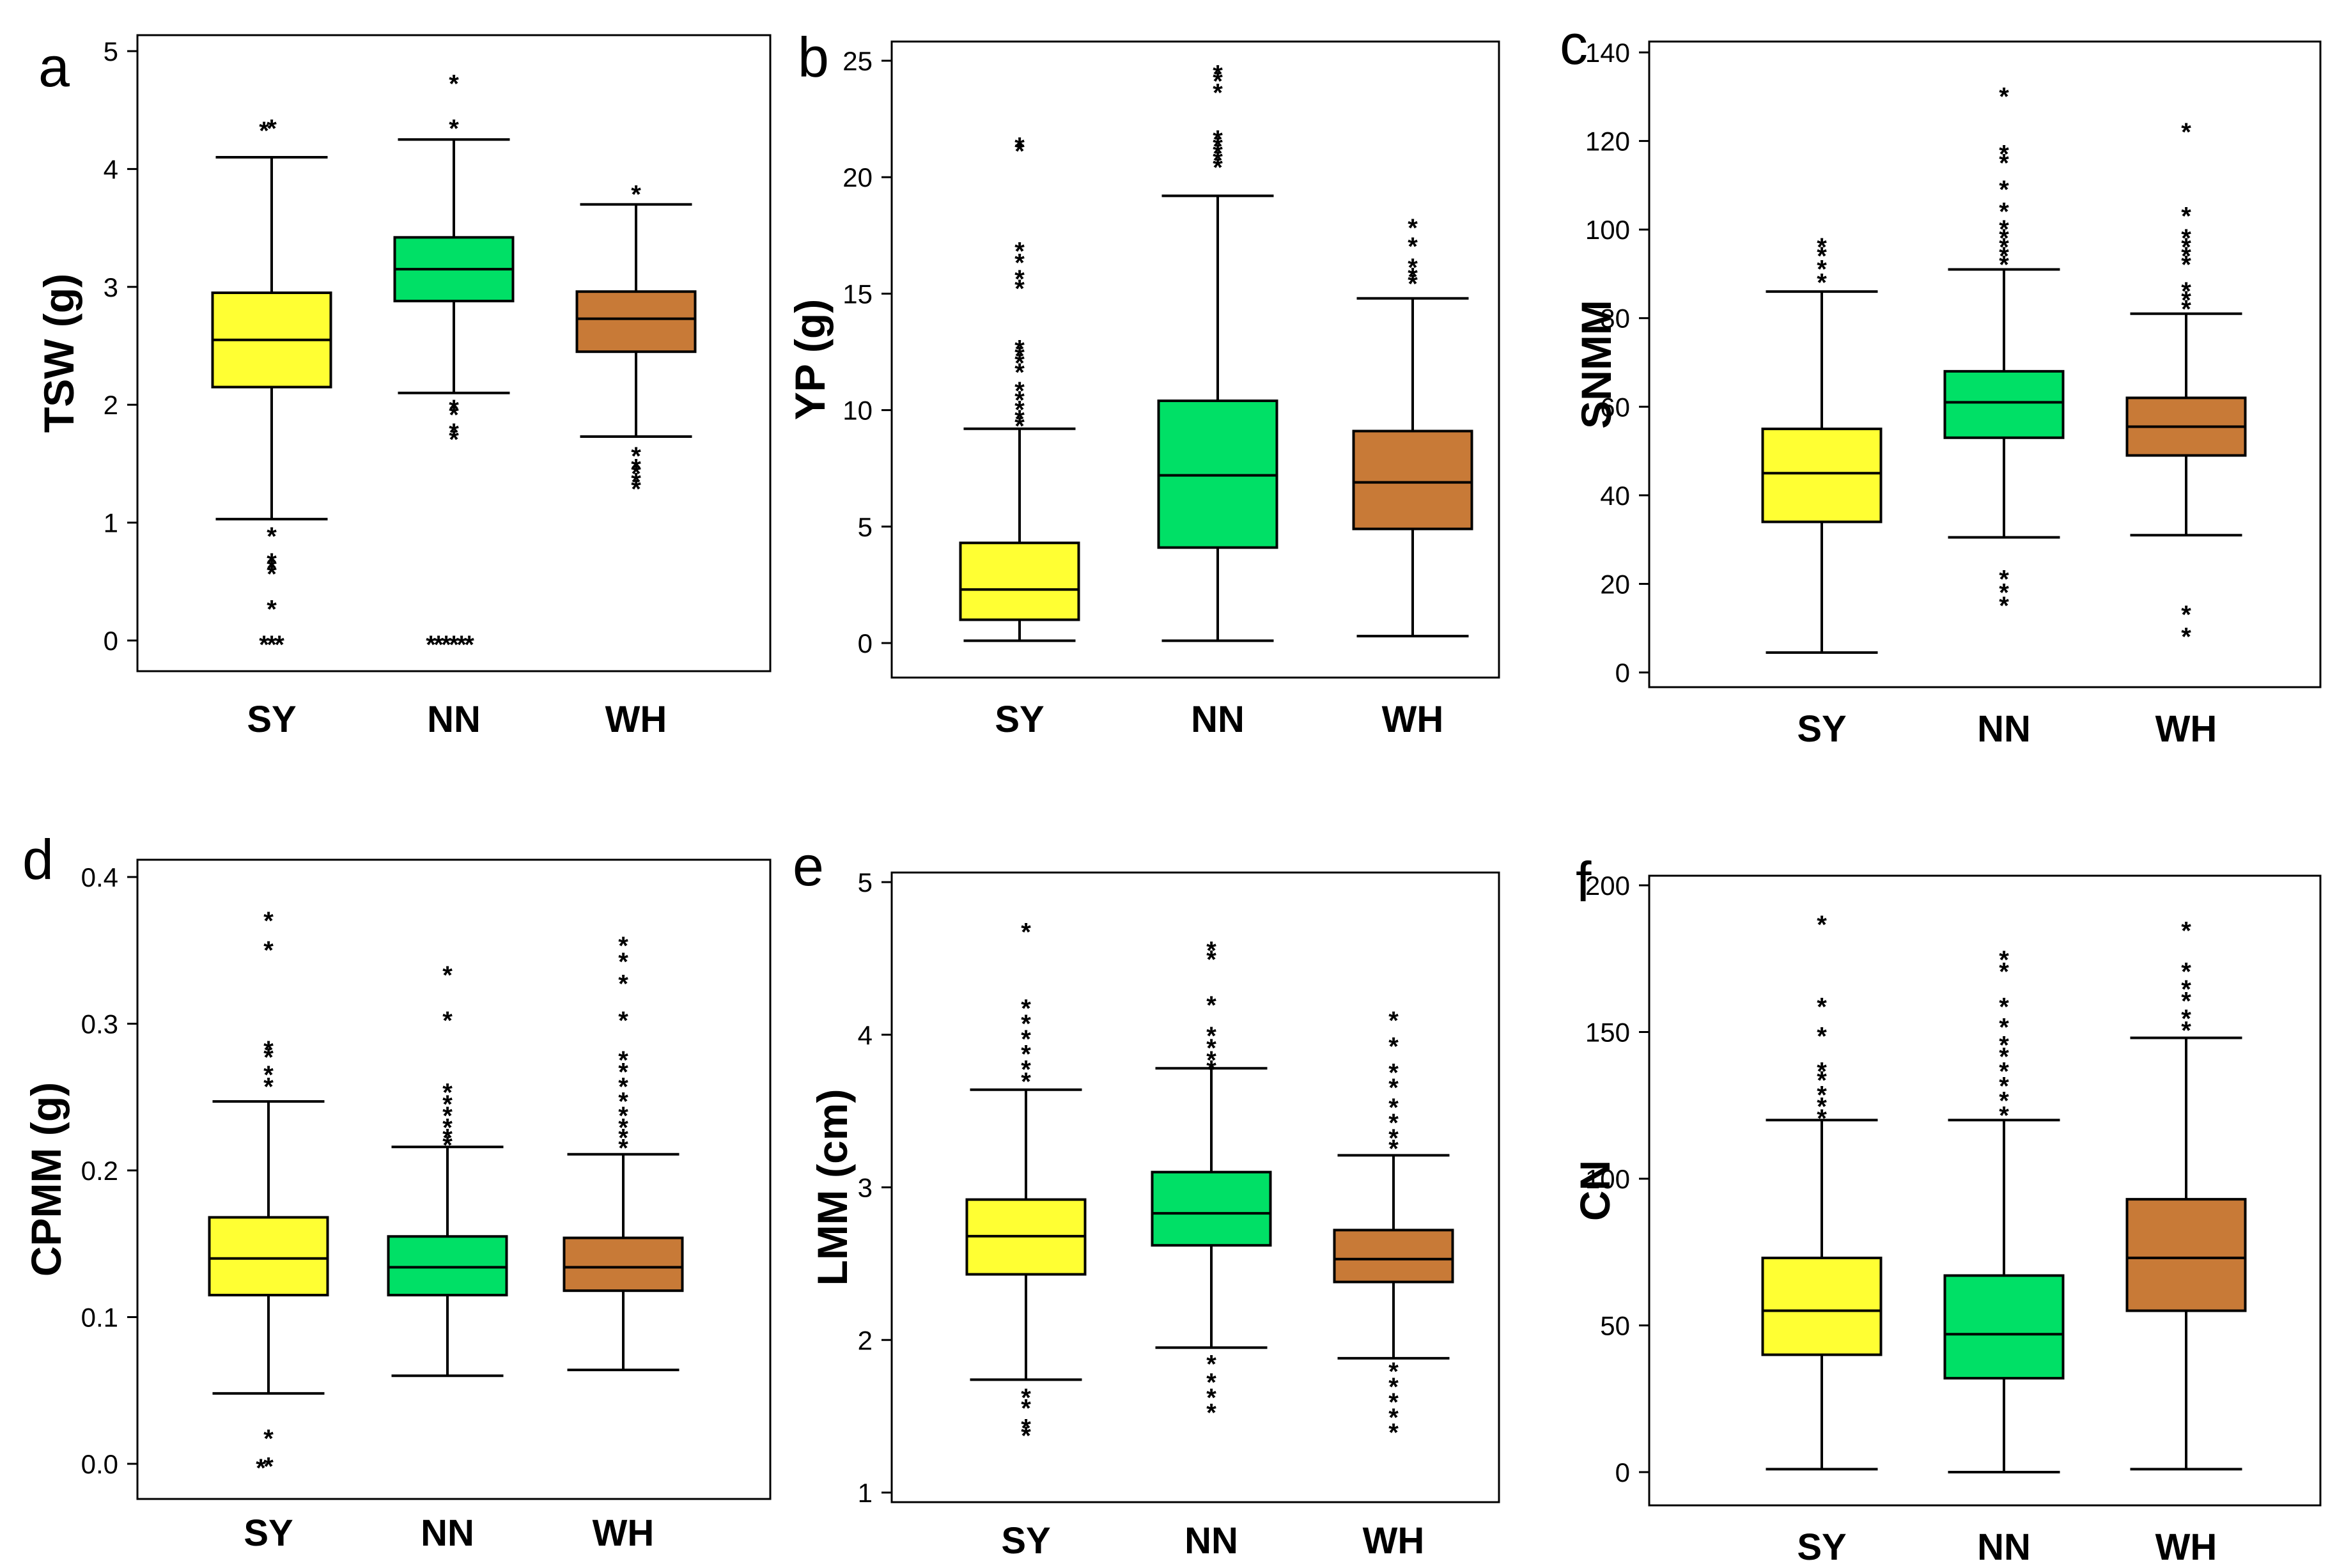 The image size is (2337, 1568). Describe the element at coordinates (111, 405) in the screenshot. I see `y-tick-label: 2` at that location.